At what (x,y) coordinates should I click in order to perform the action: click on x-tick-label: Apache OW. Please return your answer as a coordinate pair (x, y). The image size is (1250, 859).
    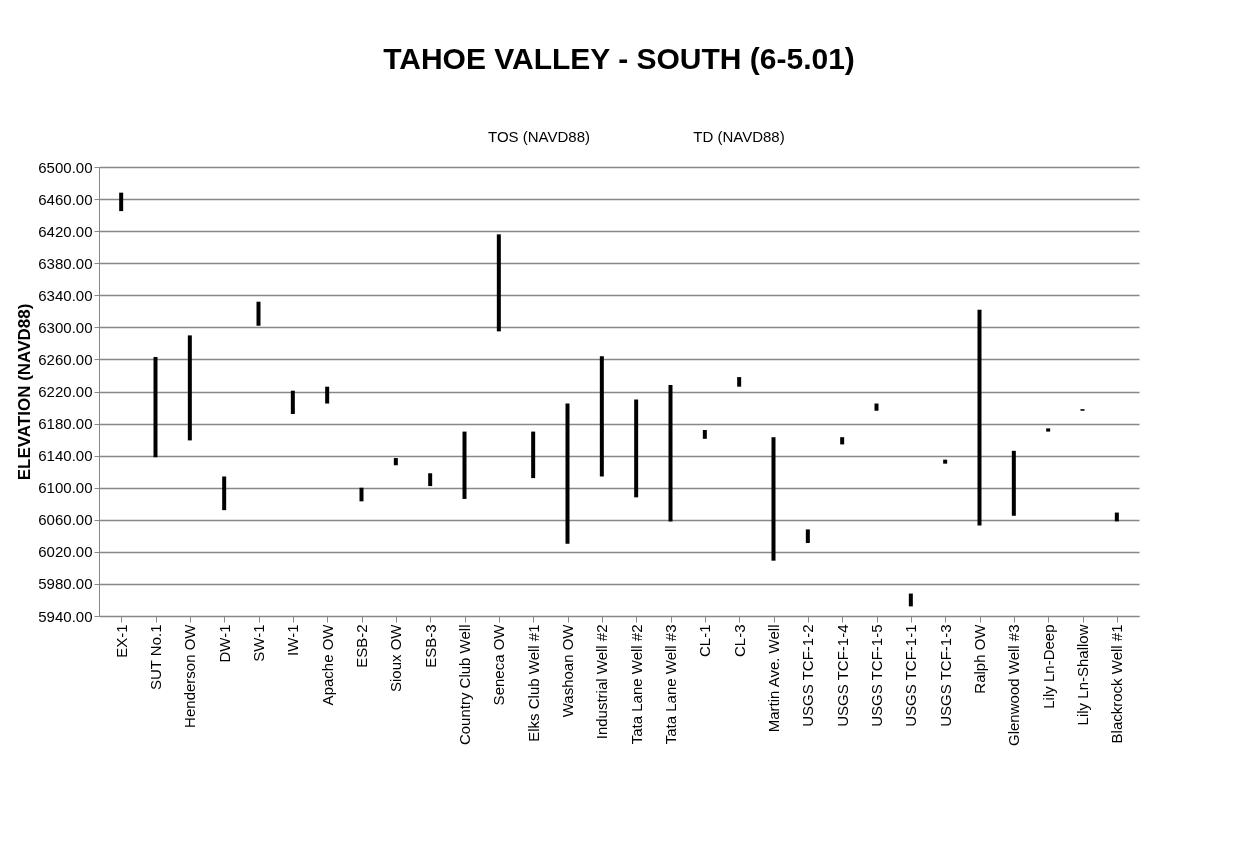
    Looking at the image, I should click on (327, 664).